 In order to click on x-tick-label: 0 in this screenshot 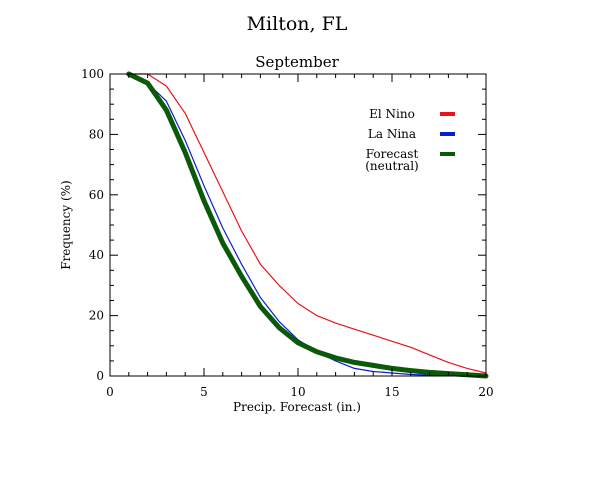, I will do `click(110, 392)`.